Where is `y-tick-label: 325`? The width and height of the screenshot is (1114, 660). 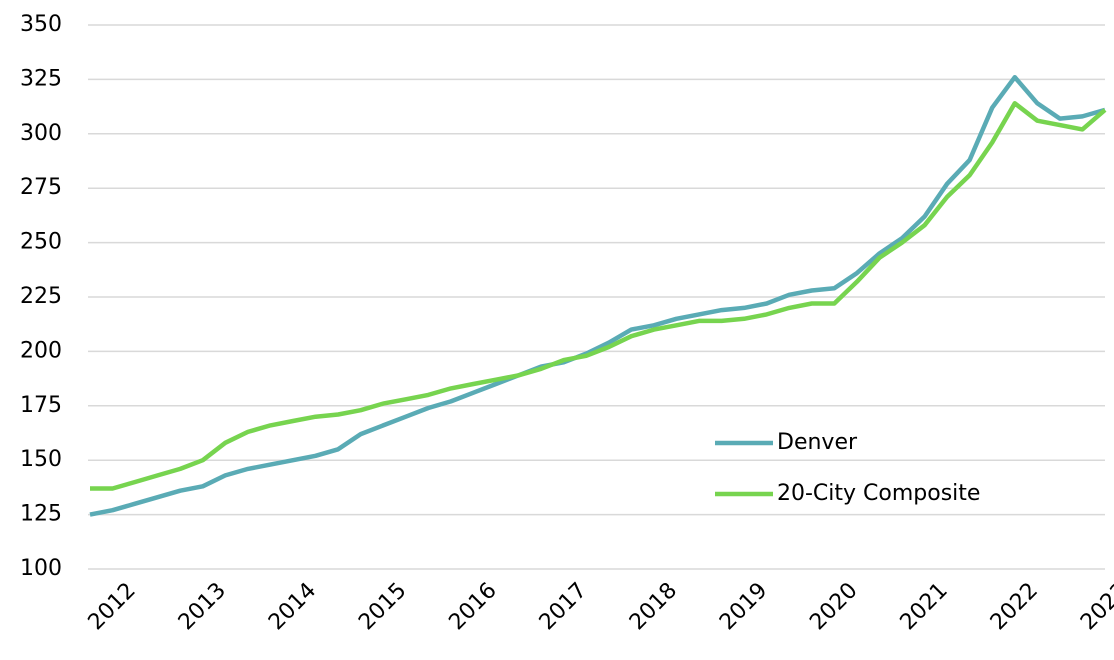
y-tick-label: 325 is located at coordinates (41, 78).